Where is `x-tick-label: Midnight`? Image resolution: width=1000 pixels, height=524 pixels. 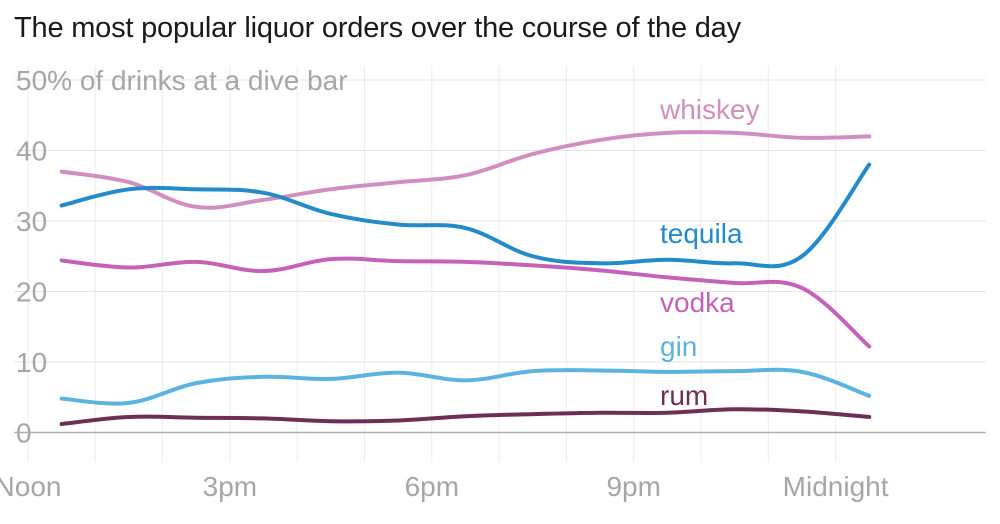 x-tick-label: Midnight is located at coordinates (836, 486).